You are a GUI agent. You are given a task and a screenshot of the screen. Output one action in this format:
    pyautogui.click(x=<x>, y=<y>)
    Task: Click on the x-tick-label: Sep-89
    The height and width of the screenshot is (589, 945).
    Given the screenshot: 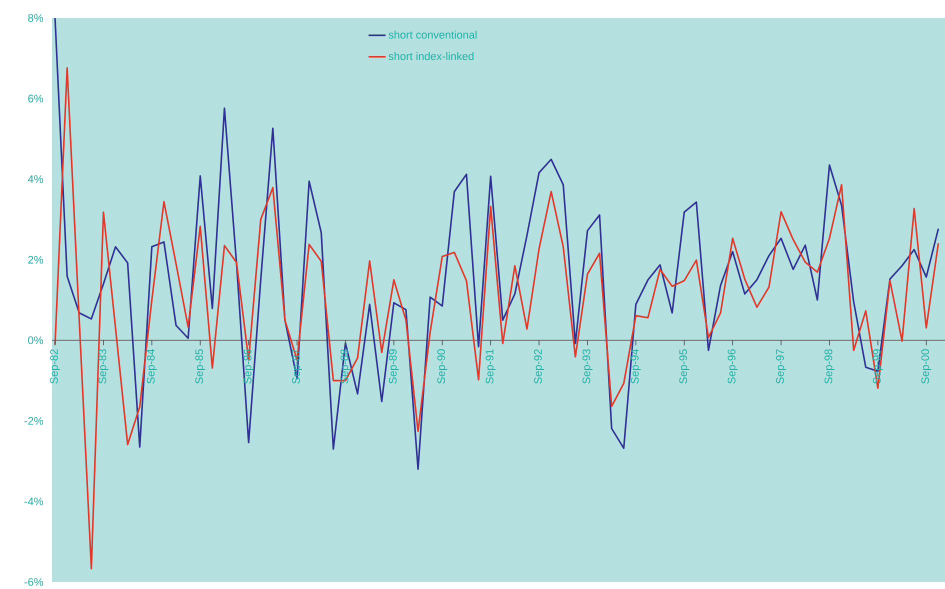 What is the action you would take?
    pyautogui.click(x=393, y=366)
    